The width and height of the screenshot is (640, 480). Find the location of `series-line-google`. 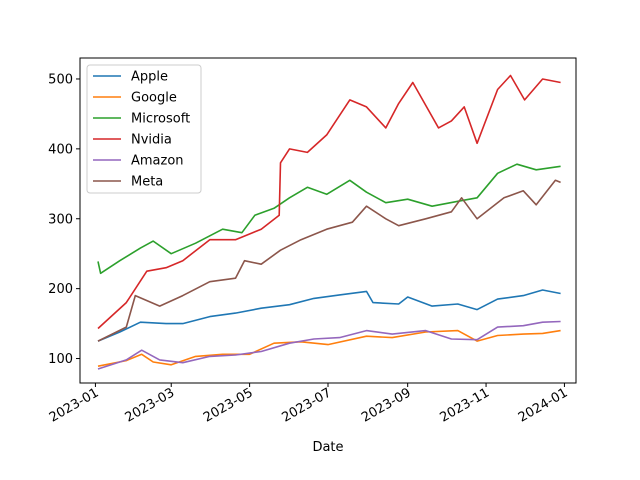

series-line-google is located at coordinates (329, 348).